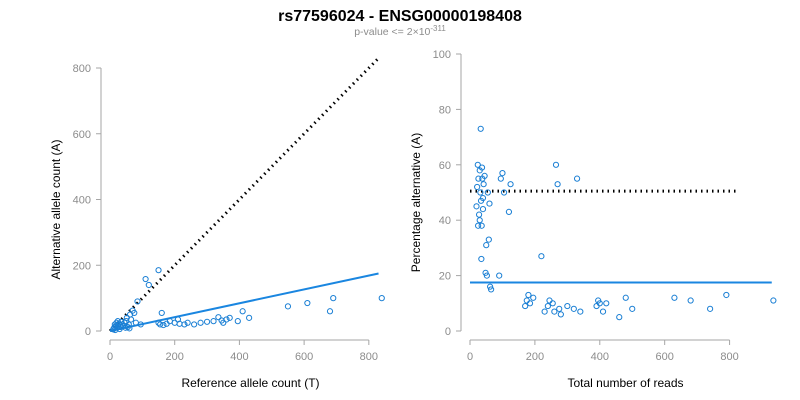  I want to click on fit-line, so click(244, 302).